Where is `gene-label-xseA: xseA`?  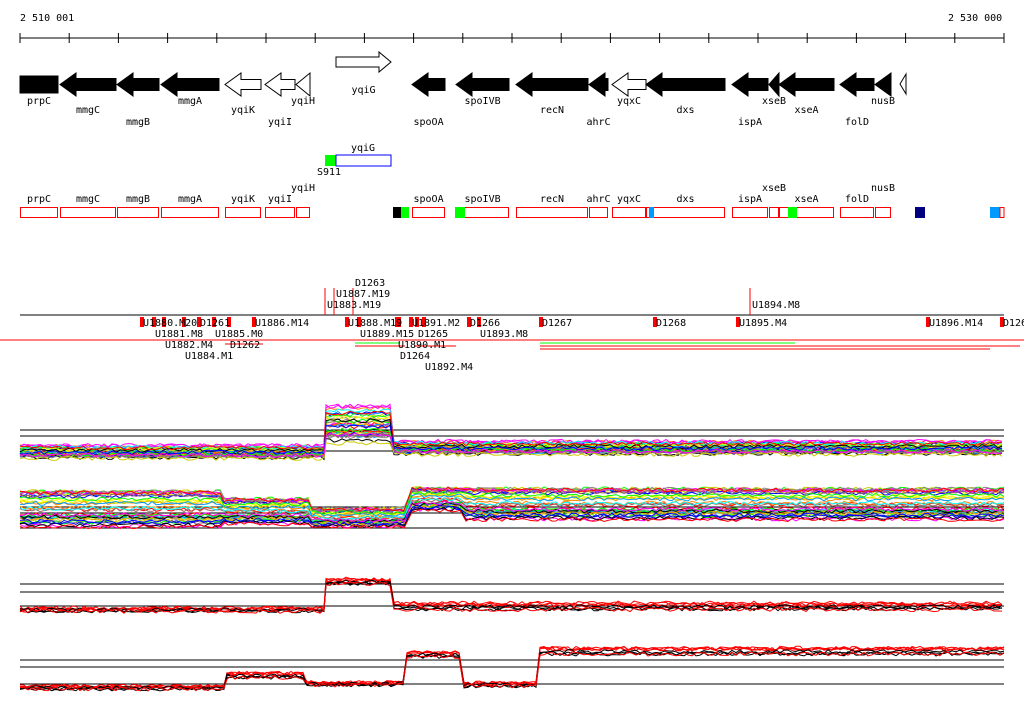
gene-label-xseA: xseA is located at coordinates (806, 110).